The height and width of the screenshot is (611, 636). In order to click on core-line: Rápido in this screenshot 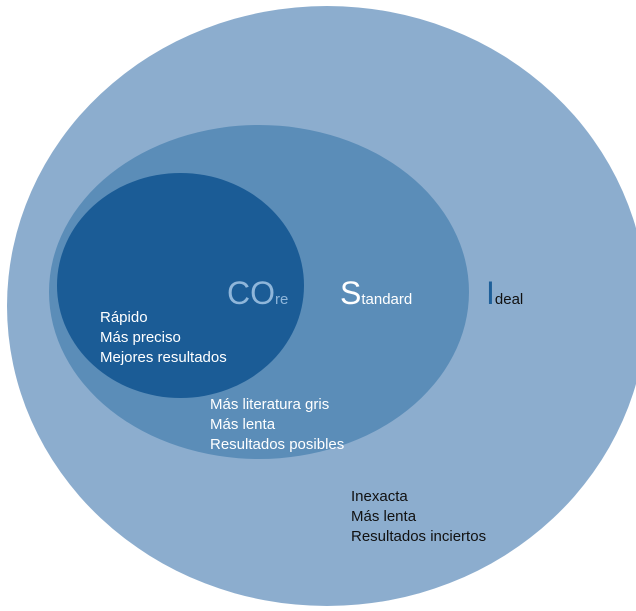, I will do `click(124, 317)`.